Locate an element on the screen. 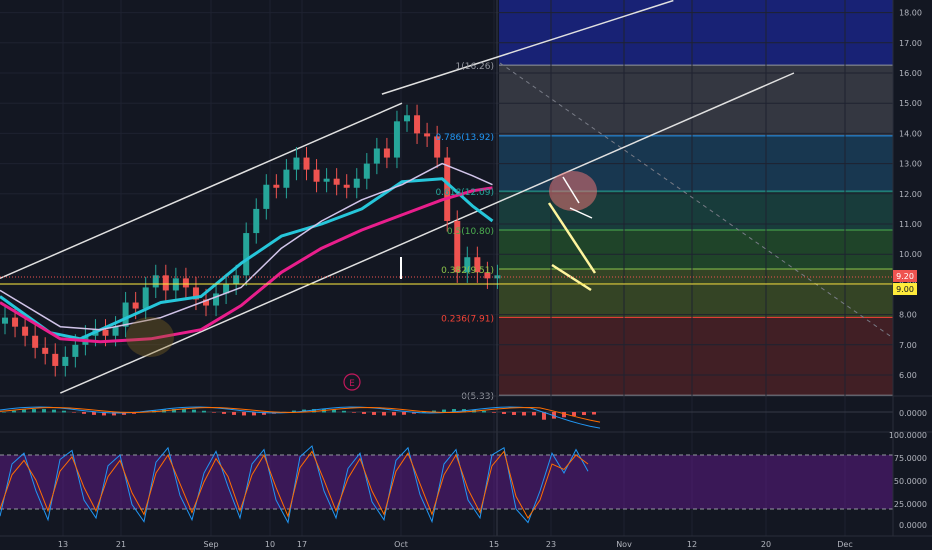  fib-level-label: 0.382(9.51) is located at coordinates (467, 271).